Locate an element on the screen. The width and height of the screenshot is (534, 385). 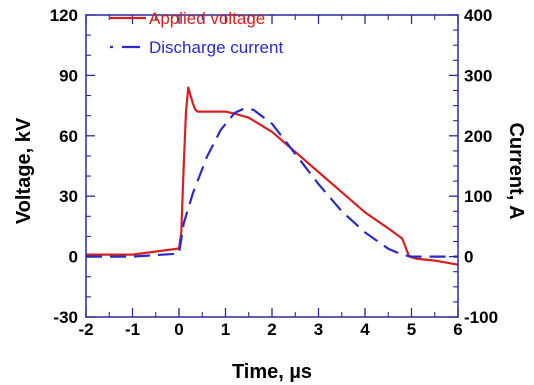
y-tick-label: 60 is located at coordinates (68, 136).